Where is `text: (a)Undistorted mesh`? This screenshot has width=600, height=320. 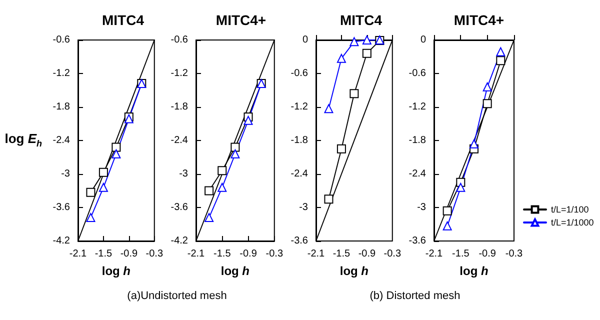 text: (a)Undistorted mesh is located at coordinates (177, 296).